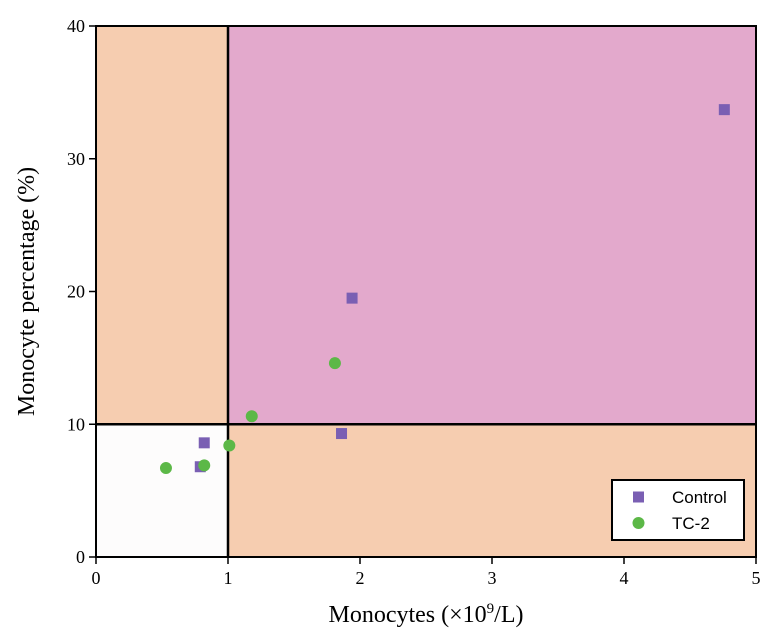  I want to click on legend-label-control: Control, so click(699, 497).